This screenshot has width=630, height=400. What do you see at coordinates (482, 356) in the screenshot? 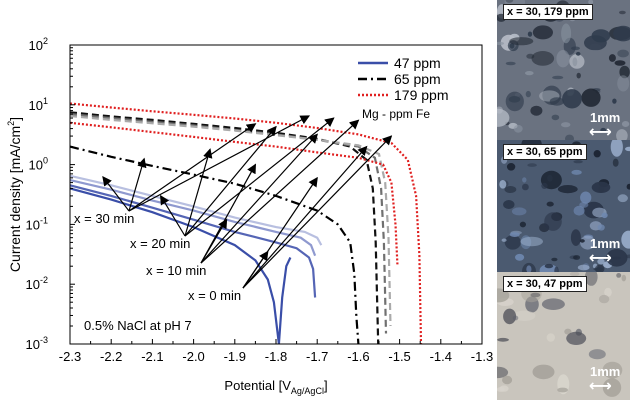
I see `x-tick-label: -1.3` at bounding box center [482, 356].